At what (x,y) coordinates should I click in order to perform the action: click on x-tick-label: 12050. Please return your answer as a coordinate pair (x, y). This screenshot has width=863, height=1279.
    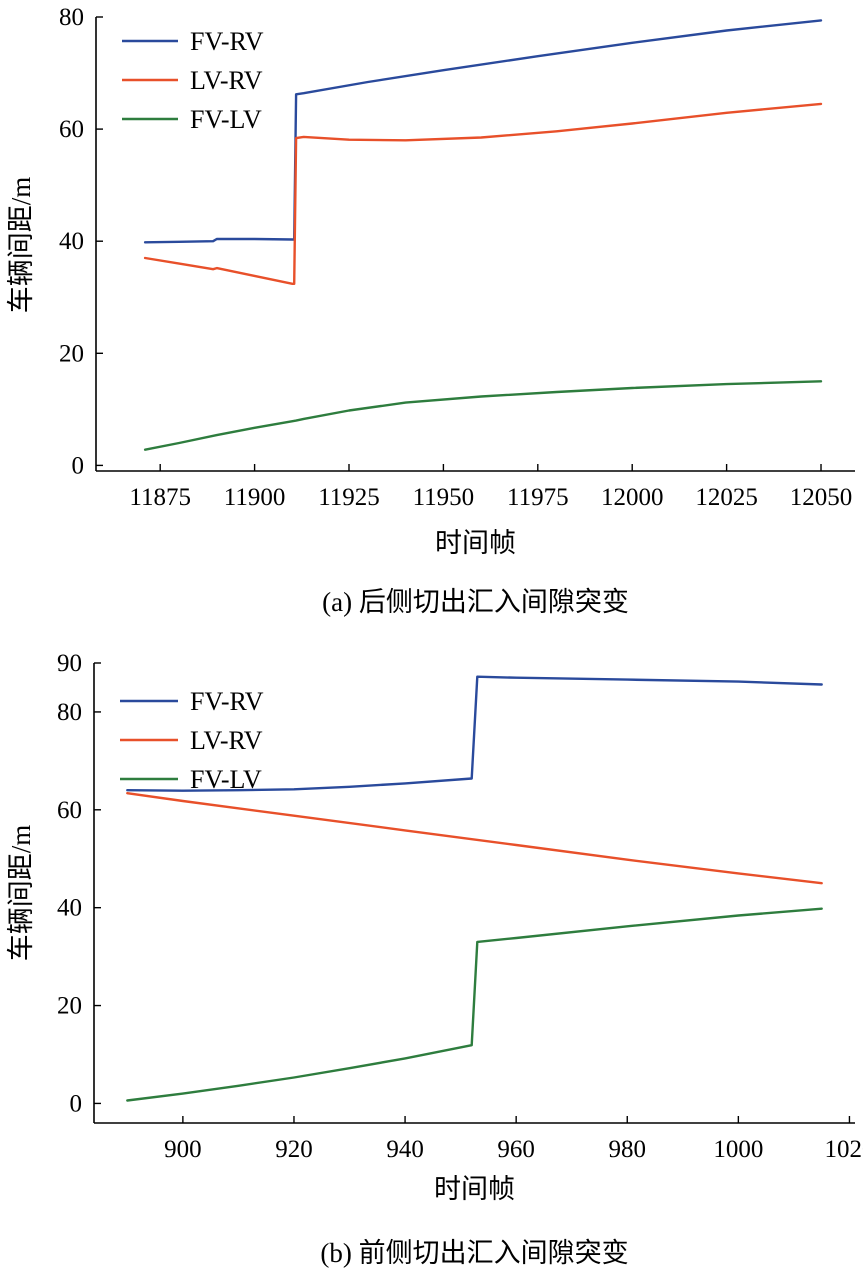
    Looking at the image, I should click on (821, 497).